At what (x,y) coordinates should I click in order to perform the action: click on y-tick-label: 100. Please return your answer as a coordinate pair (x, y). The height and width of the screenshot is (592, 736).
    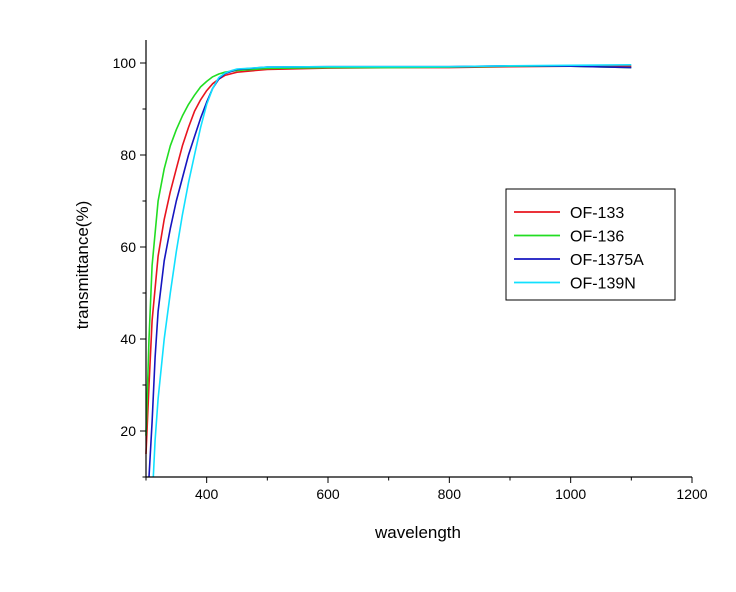
    Looking at the image, I should click on (125, 63).